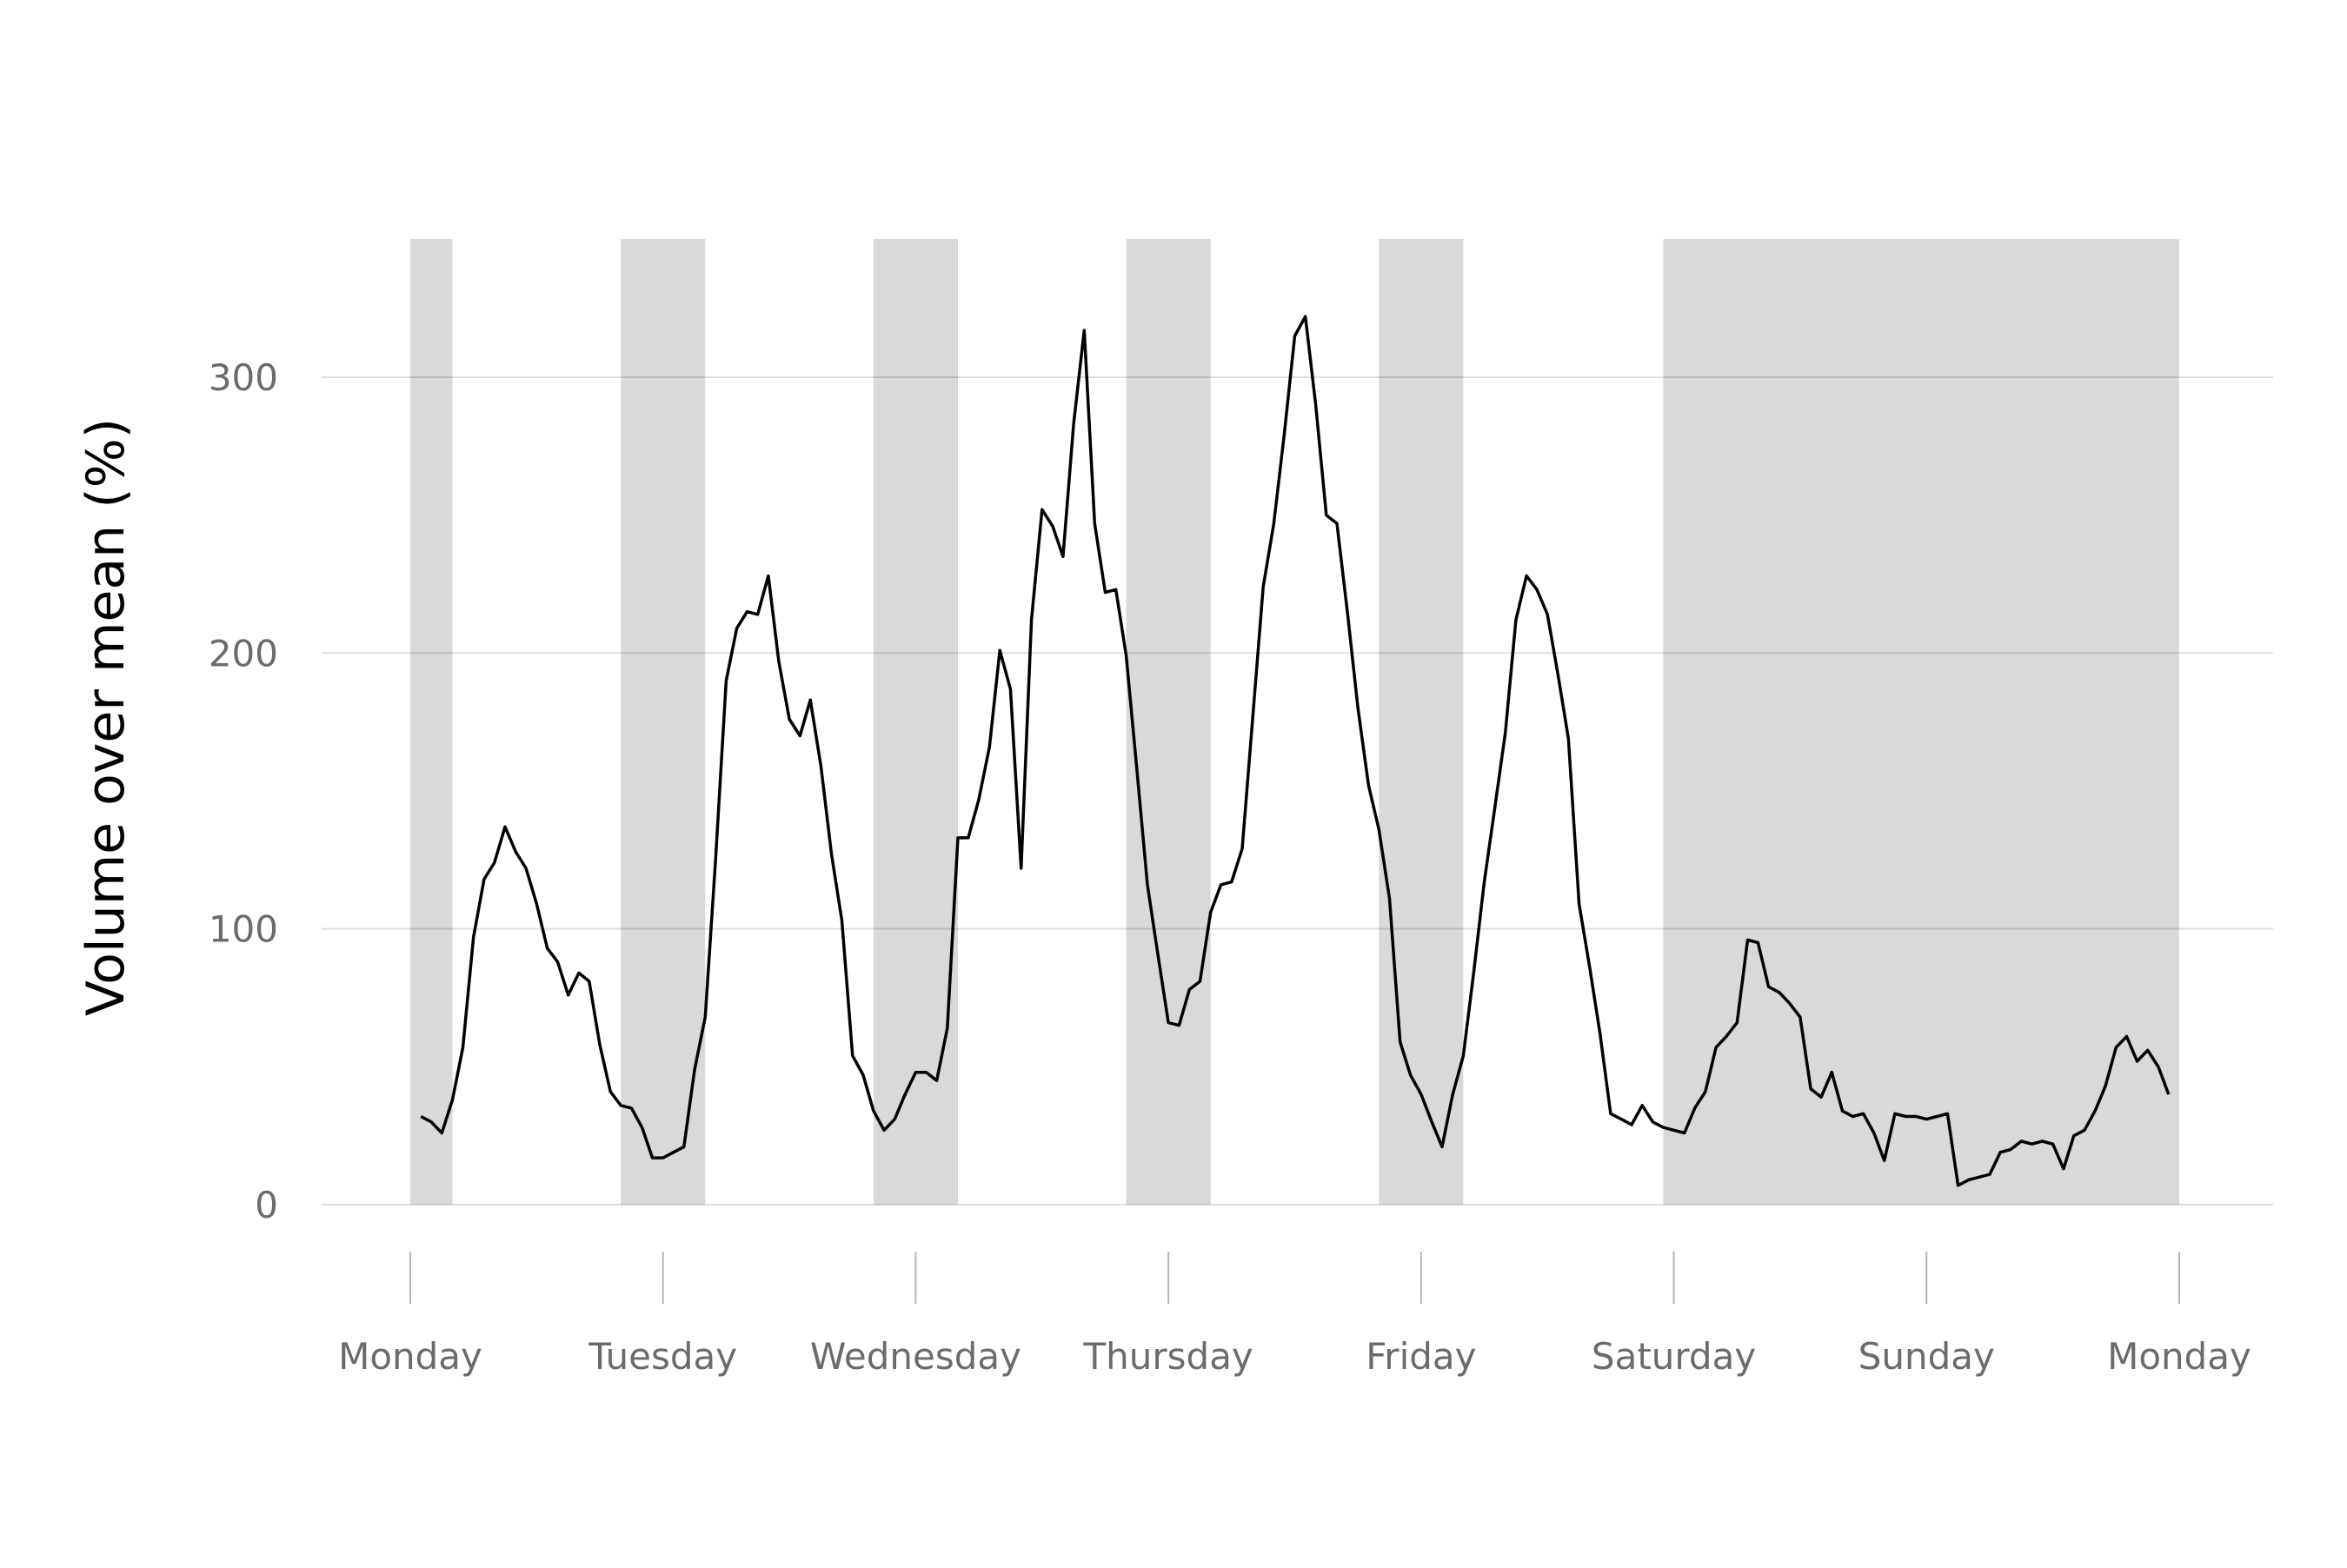 Image resolution: width=2347 pixels, height=1568 pixels. I want to click on x-tick-label: Saturday, so click(1674, 1356).